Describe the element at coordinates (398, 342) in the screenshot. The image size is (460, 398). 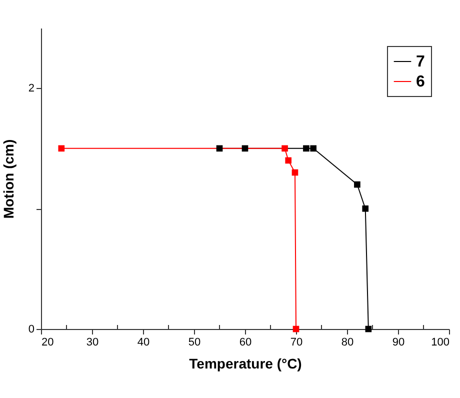
I see `x-tick-label: 90` at that location.